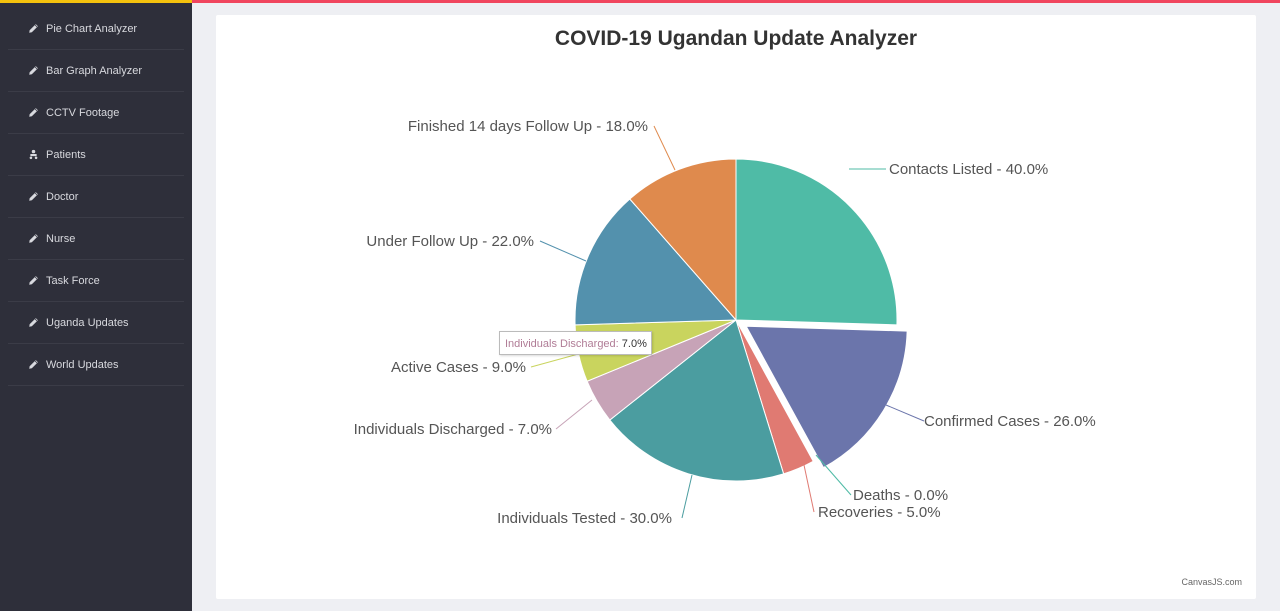 The width and height of the screenshot is (1280, 611). Describe the element at coordinates (87, 322) in the screenshot. I see `sidebar-item-label: Uganda Updates` at that location.